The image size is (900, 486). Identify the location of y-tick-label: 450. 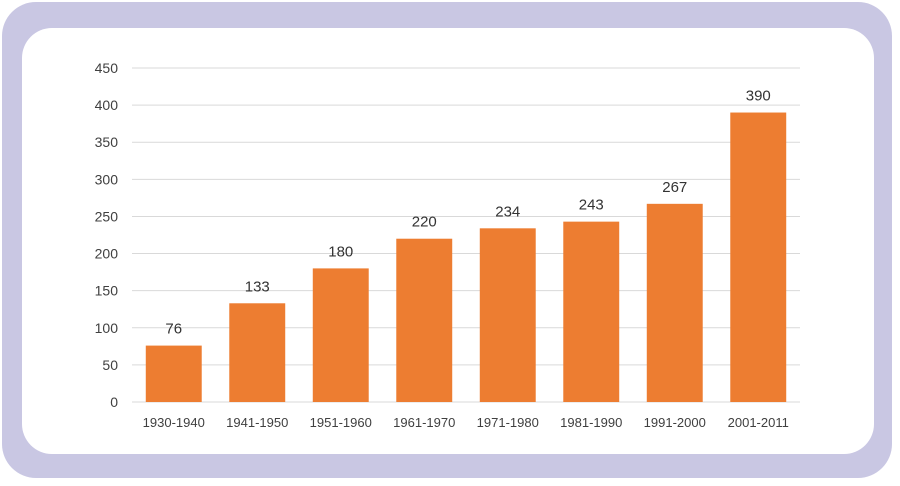
(107, 68).